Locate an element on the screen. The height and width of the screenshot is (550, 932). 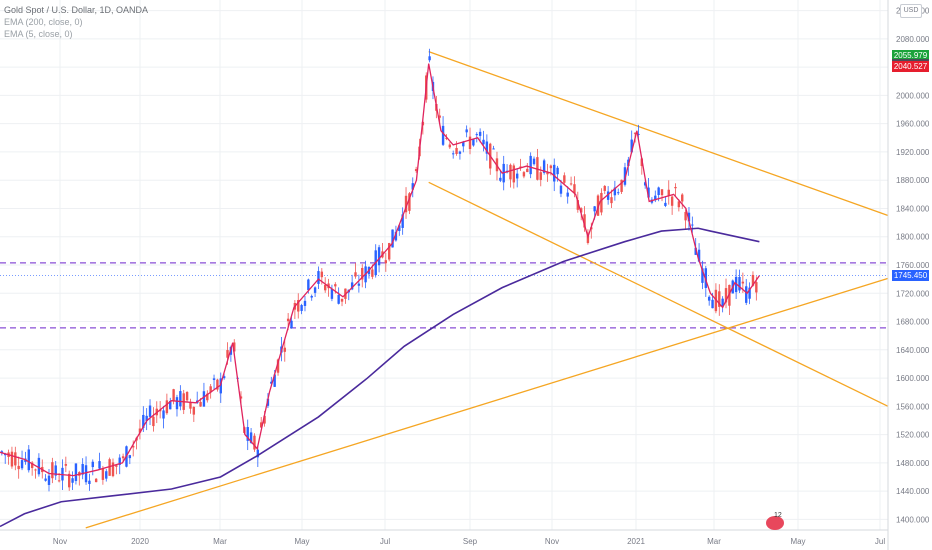
legend-title: Gold Spot / U.S. Dollar, 1D, OANDA is located at coordinates (76, 10).